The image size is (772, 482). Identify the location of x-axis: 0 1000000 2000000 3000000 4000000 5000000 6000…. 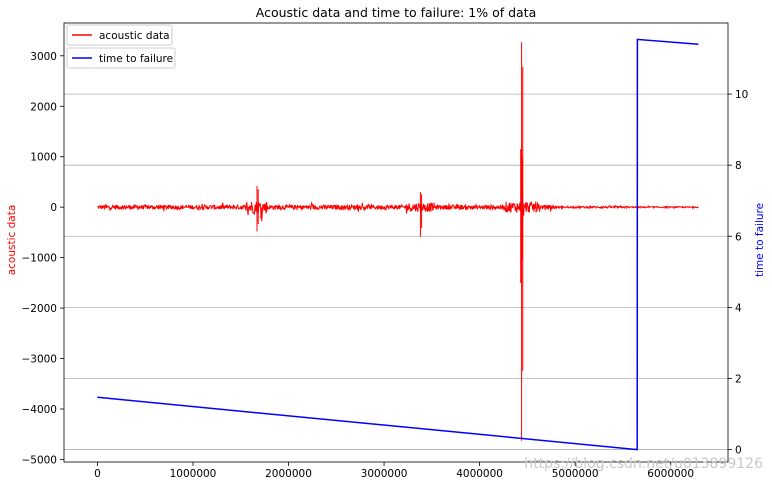
(394, 471).